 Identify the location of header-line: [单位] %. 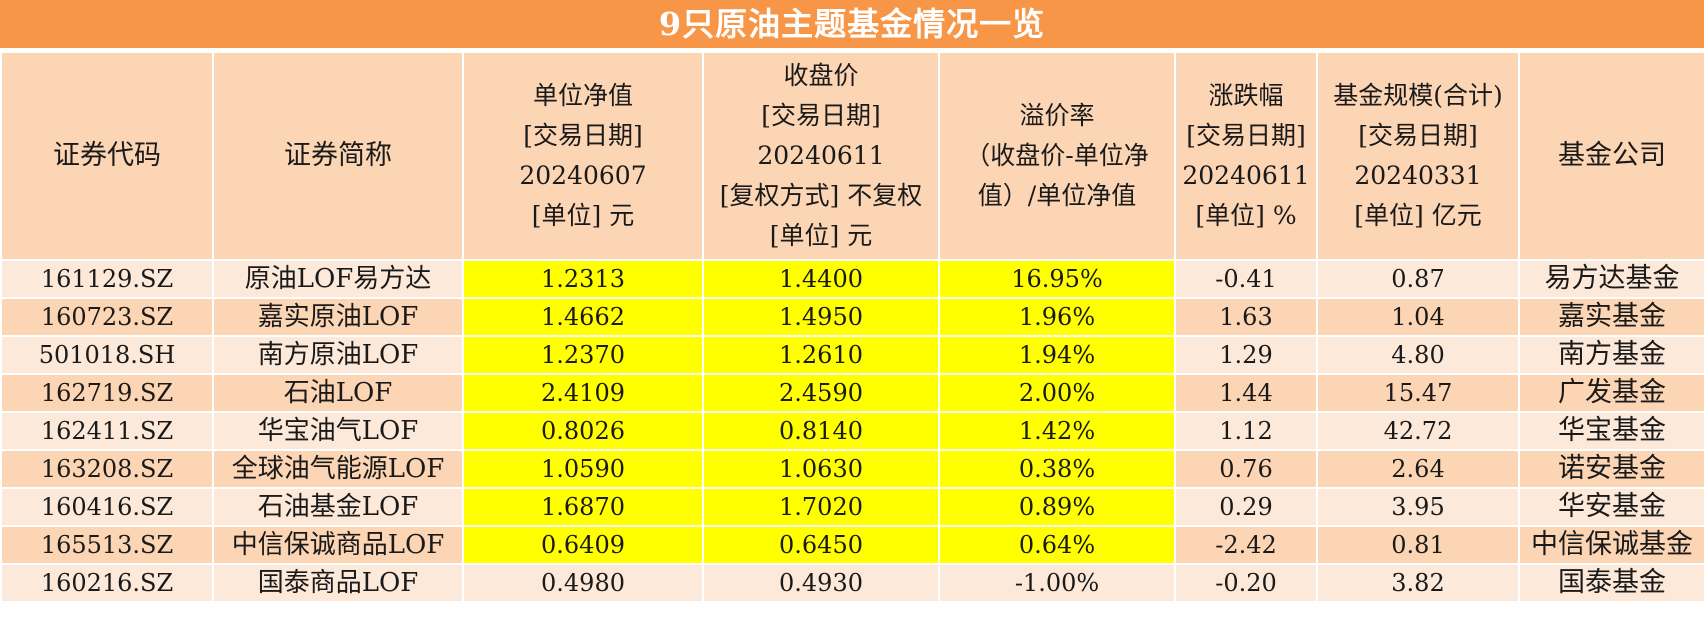
(1246, 215).